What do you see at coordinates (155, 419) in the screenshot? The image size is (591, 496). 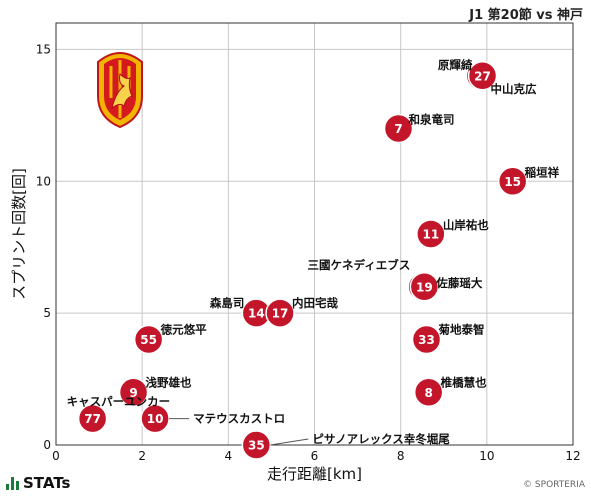 I see `player-number: 10` at bounding box center [155, 419].